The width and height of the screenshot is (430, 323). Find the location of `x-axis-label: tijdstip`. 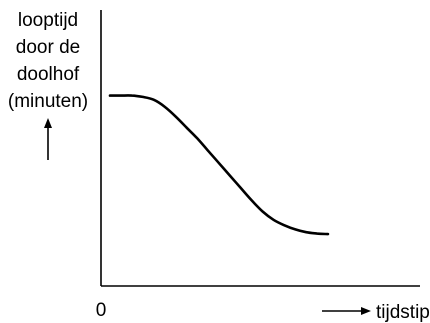

x-axis-label: tijdstip is located at coordinates (403, 312).